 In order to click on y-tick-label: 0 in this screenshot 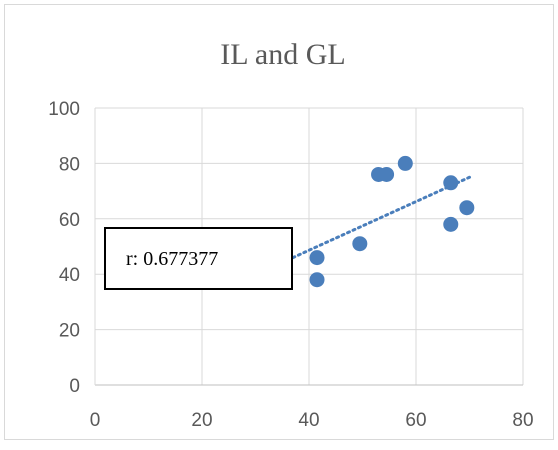, I will do `click(74, 386)`.